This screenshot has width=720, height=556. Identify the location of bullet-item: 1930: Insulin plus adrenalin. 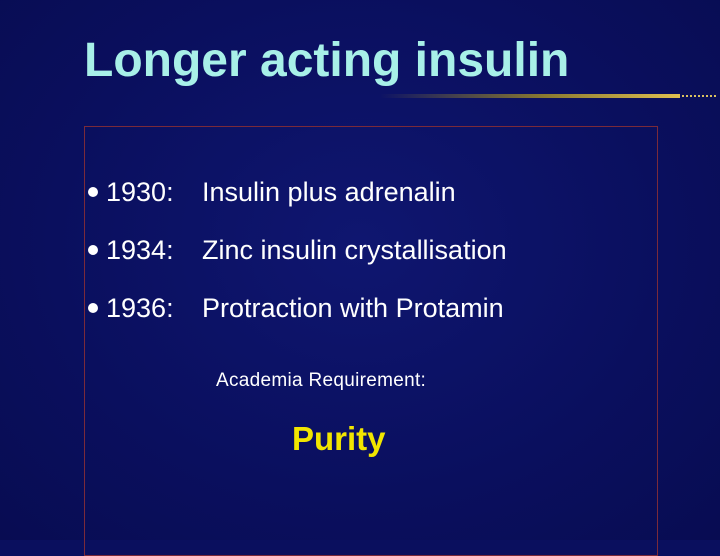
(297, 192).